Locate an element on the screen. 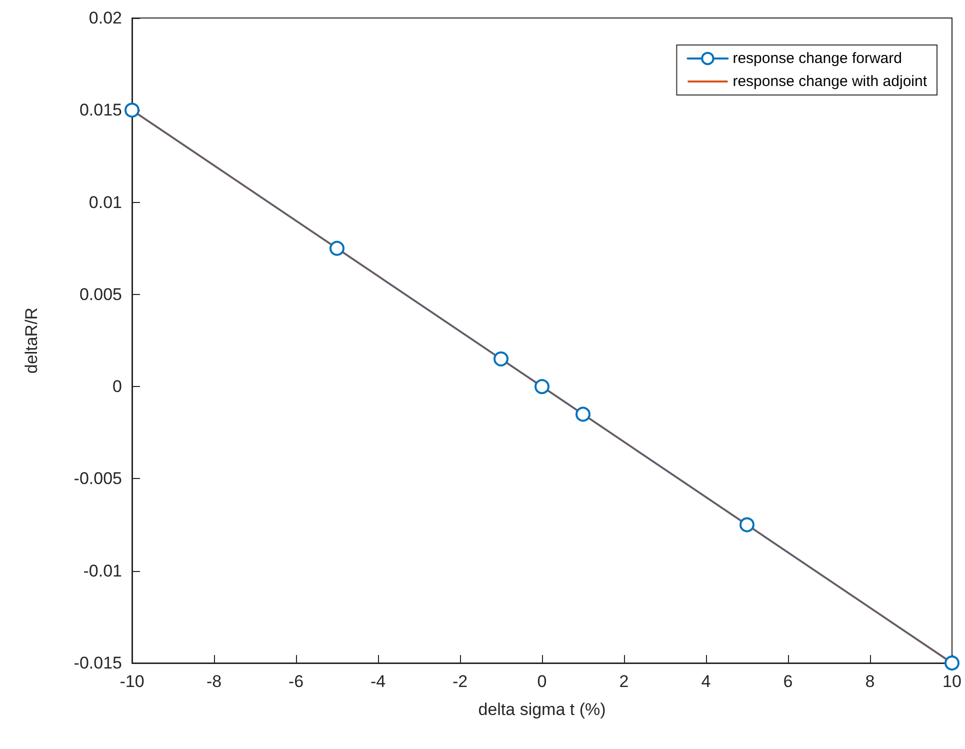  x-tick-label: -10 is located at coordinates (132, 681).